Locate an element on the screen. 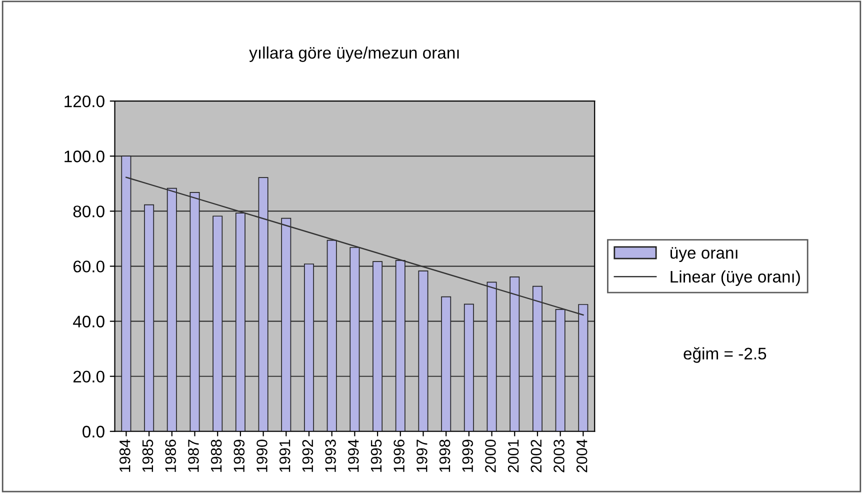 This screenshot has width=863, height=493. y-tick-label: 60.0 is located at coordinates (88, 266).